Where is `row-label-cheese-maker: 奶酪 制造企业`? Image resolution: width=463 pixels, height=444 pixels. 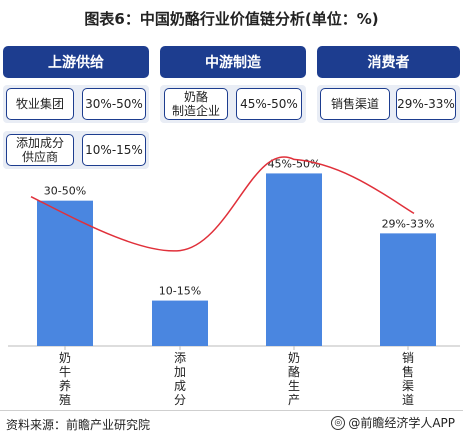
row-label-cheese-maker: 奶酪 制造企业 is located at coordinates (196, 104).